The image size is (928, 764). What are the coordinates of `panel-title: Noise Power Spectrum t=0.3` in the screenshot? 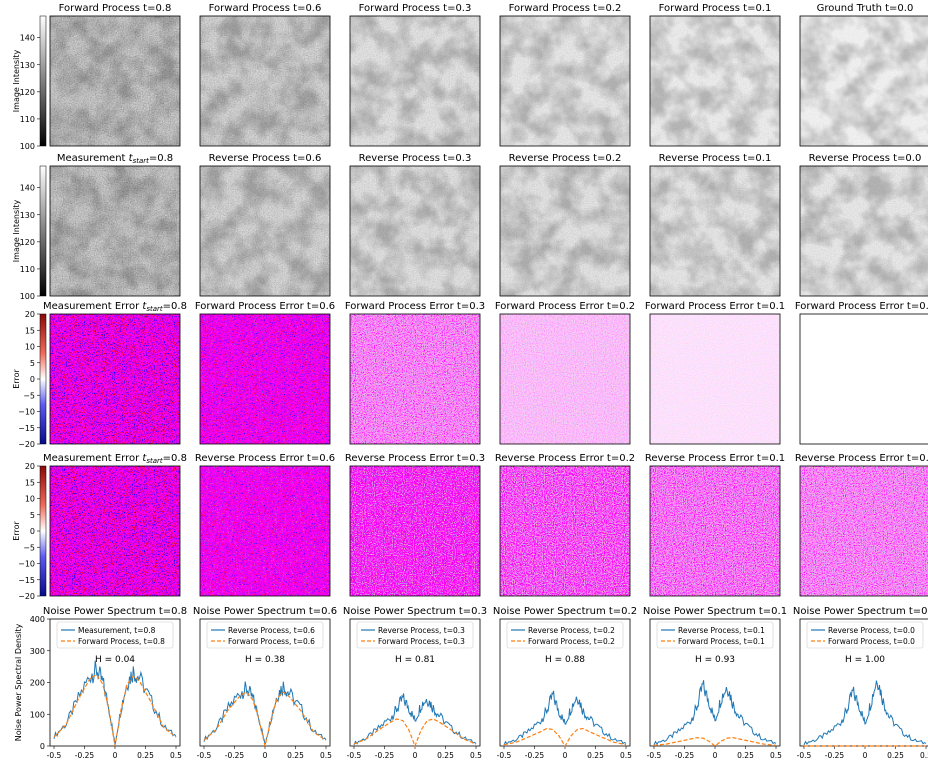 It's located at (415, 611).